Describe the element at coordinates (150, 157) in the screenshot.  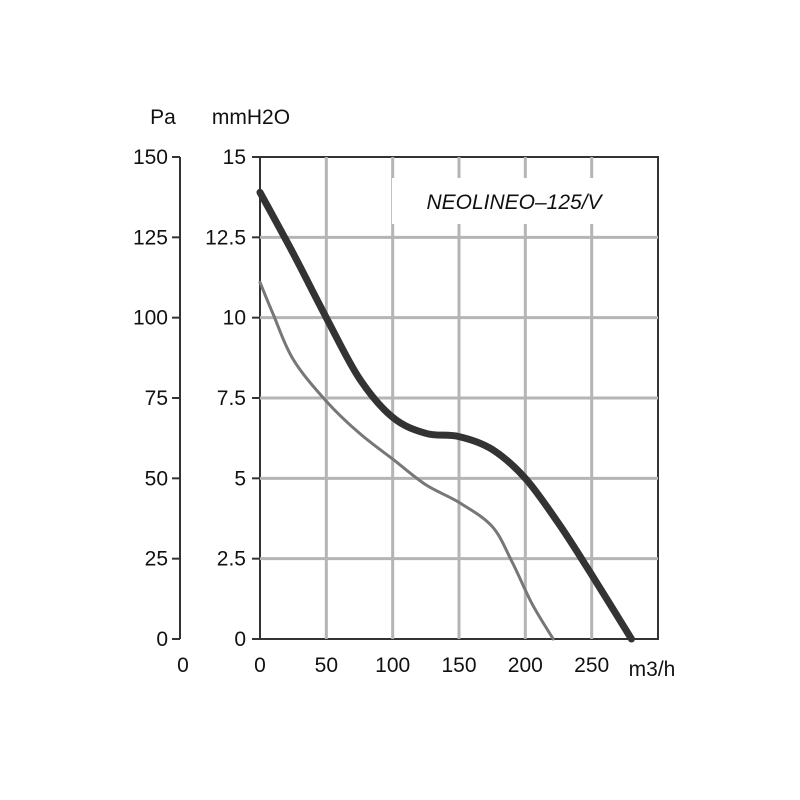
I see `pa-tick-label: 150` at that location.